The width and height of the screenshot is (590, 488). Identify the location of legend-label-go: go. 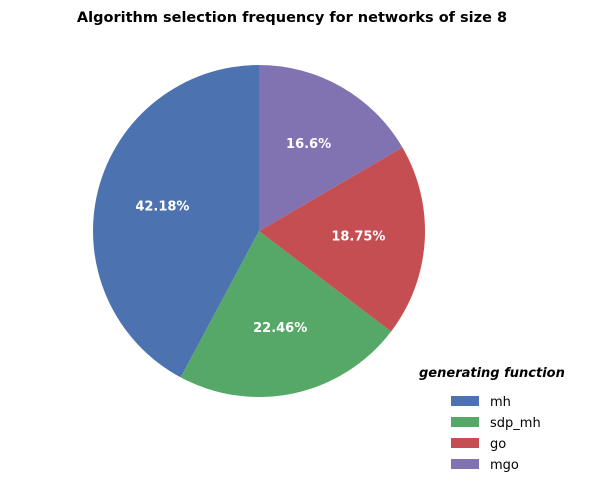
(498, 444).